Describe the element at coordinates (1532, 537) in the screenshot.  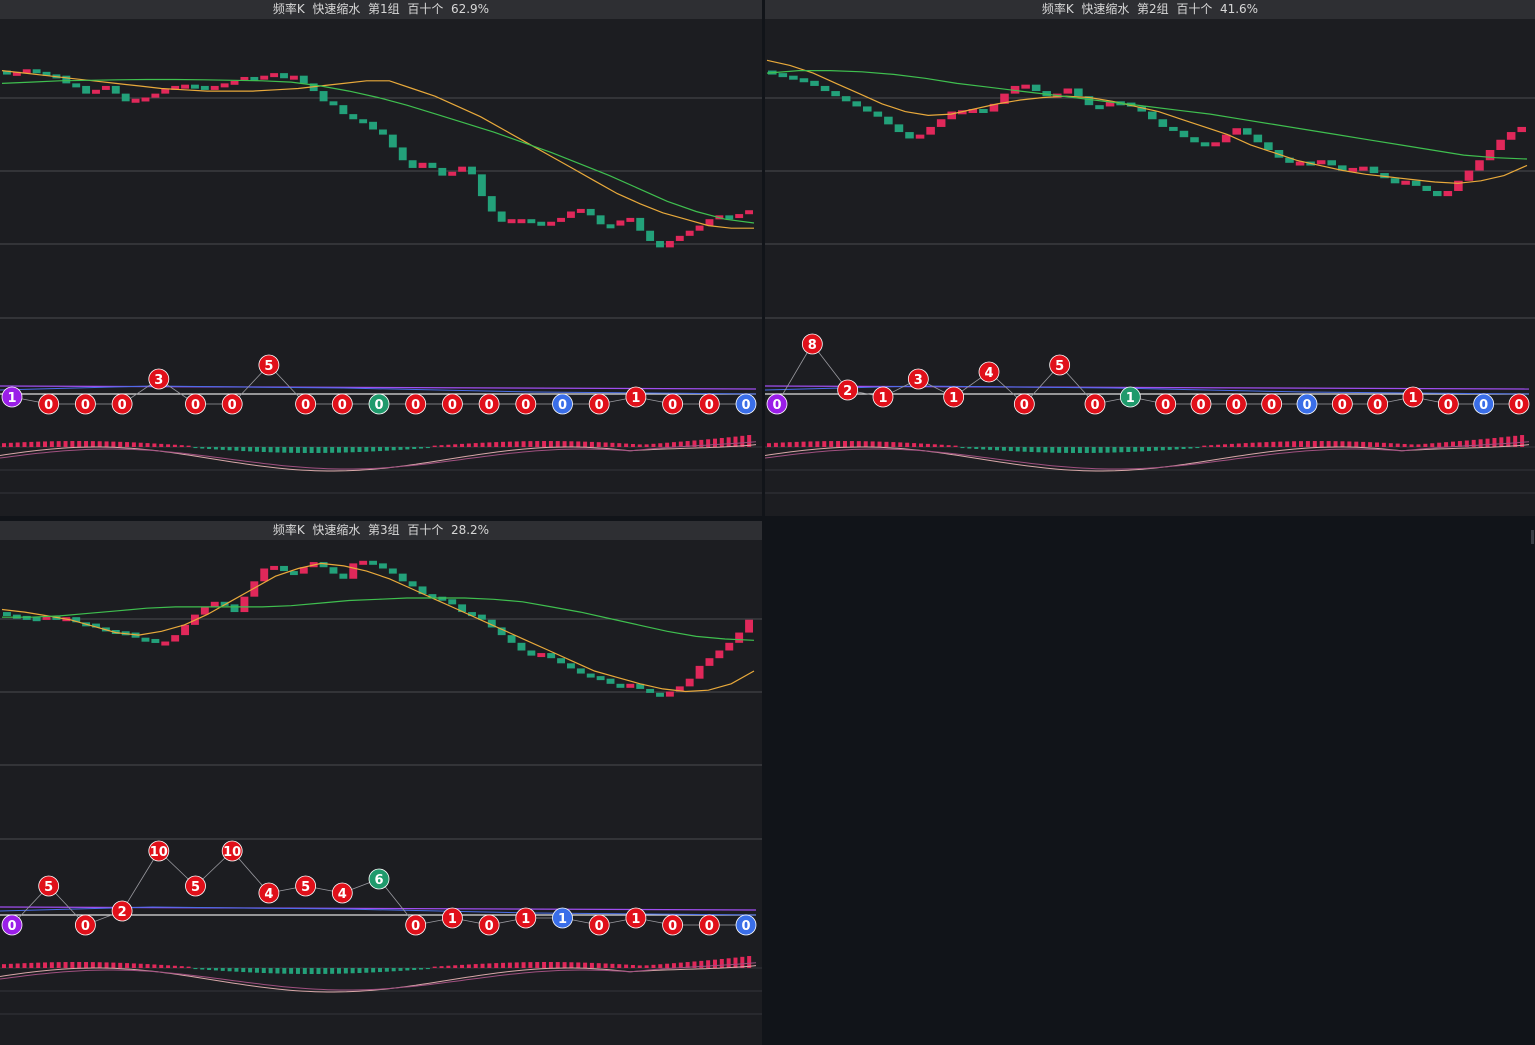
I see `scrollbar-thumb` at that location.